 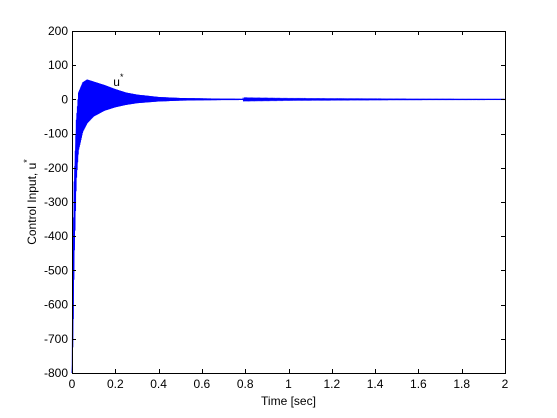 I want to click on y-tick-label: -700, so click(x=56, y=339).